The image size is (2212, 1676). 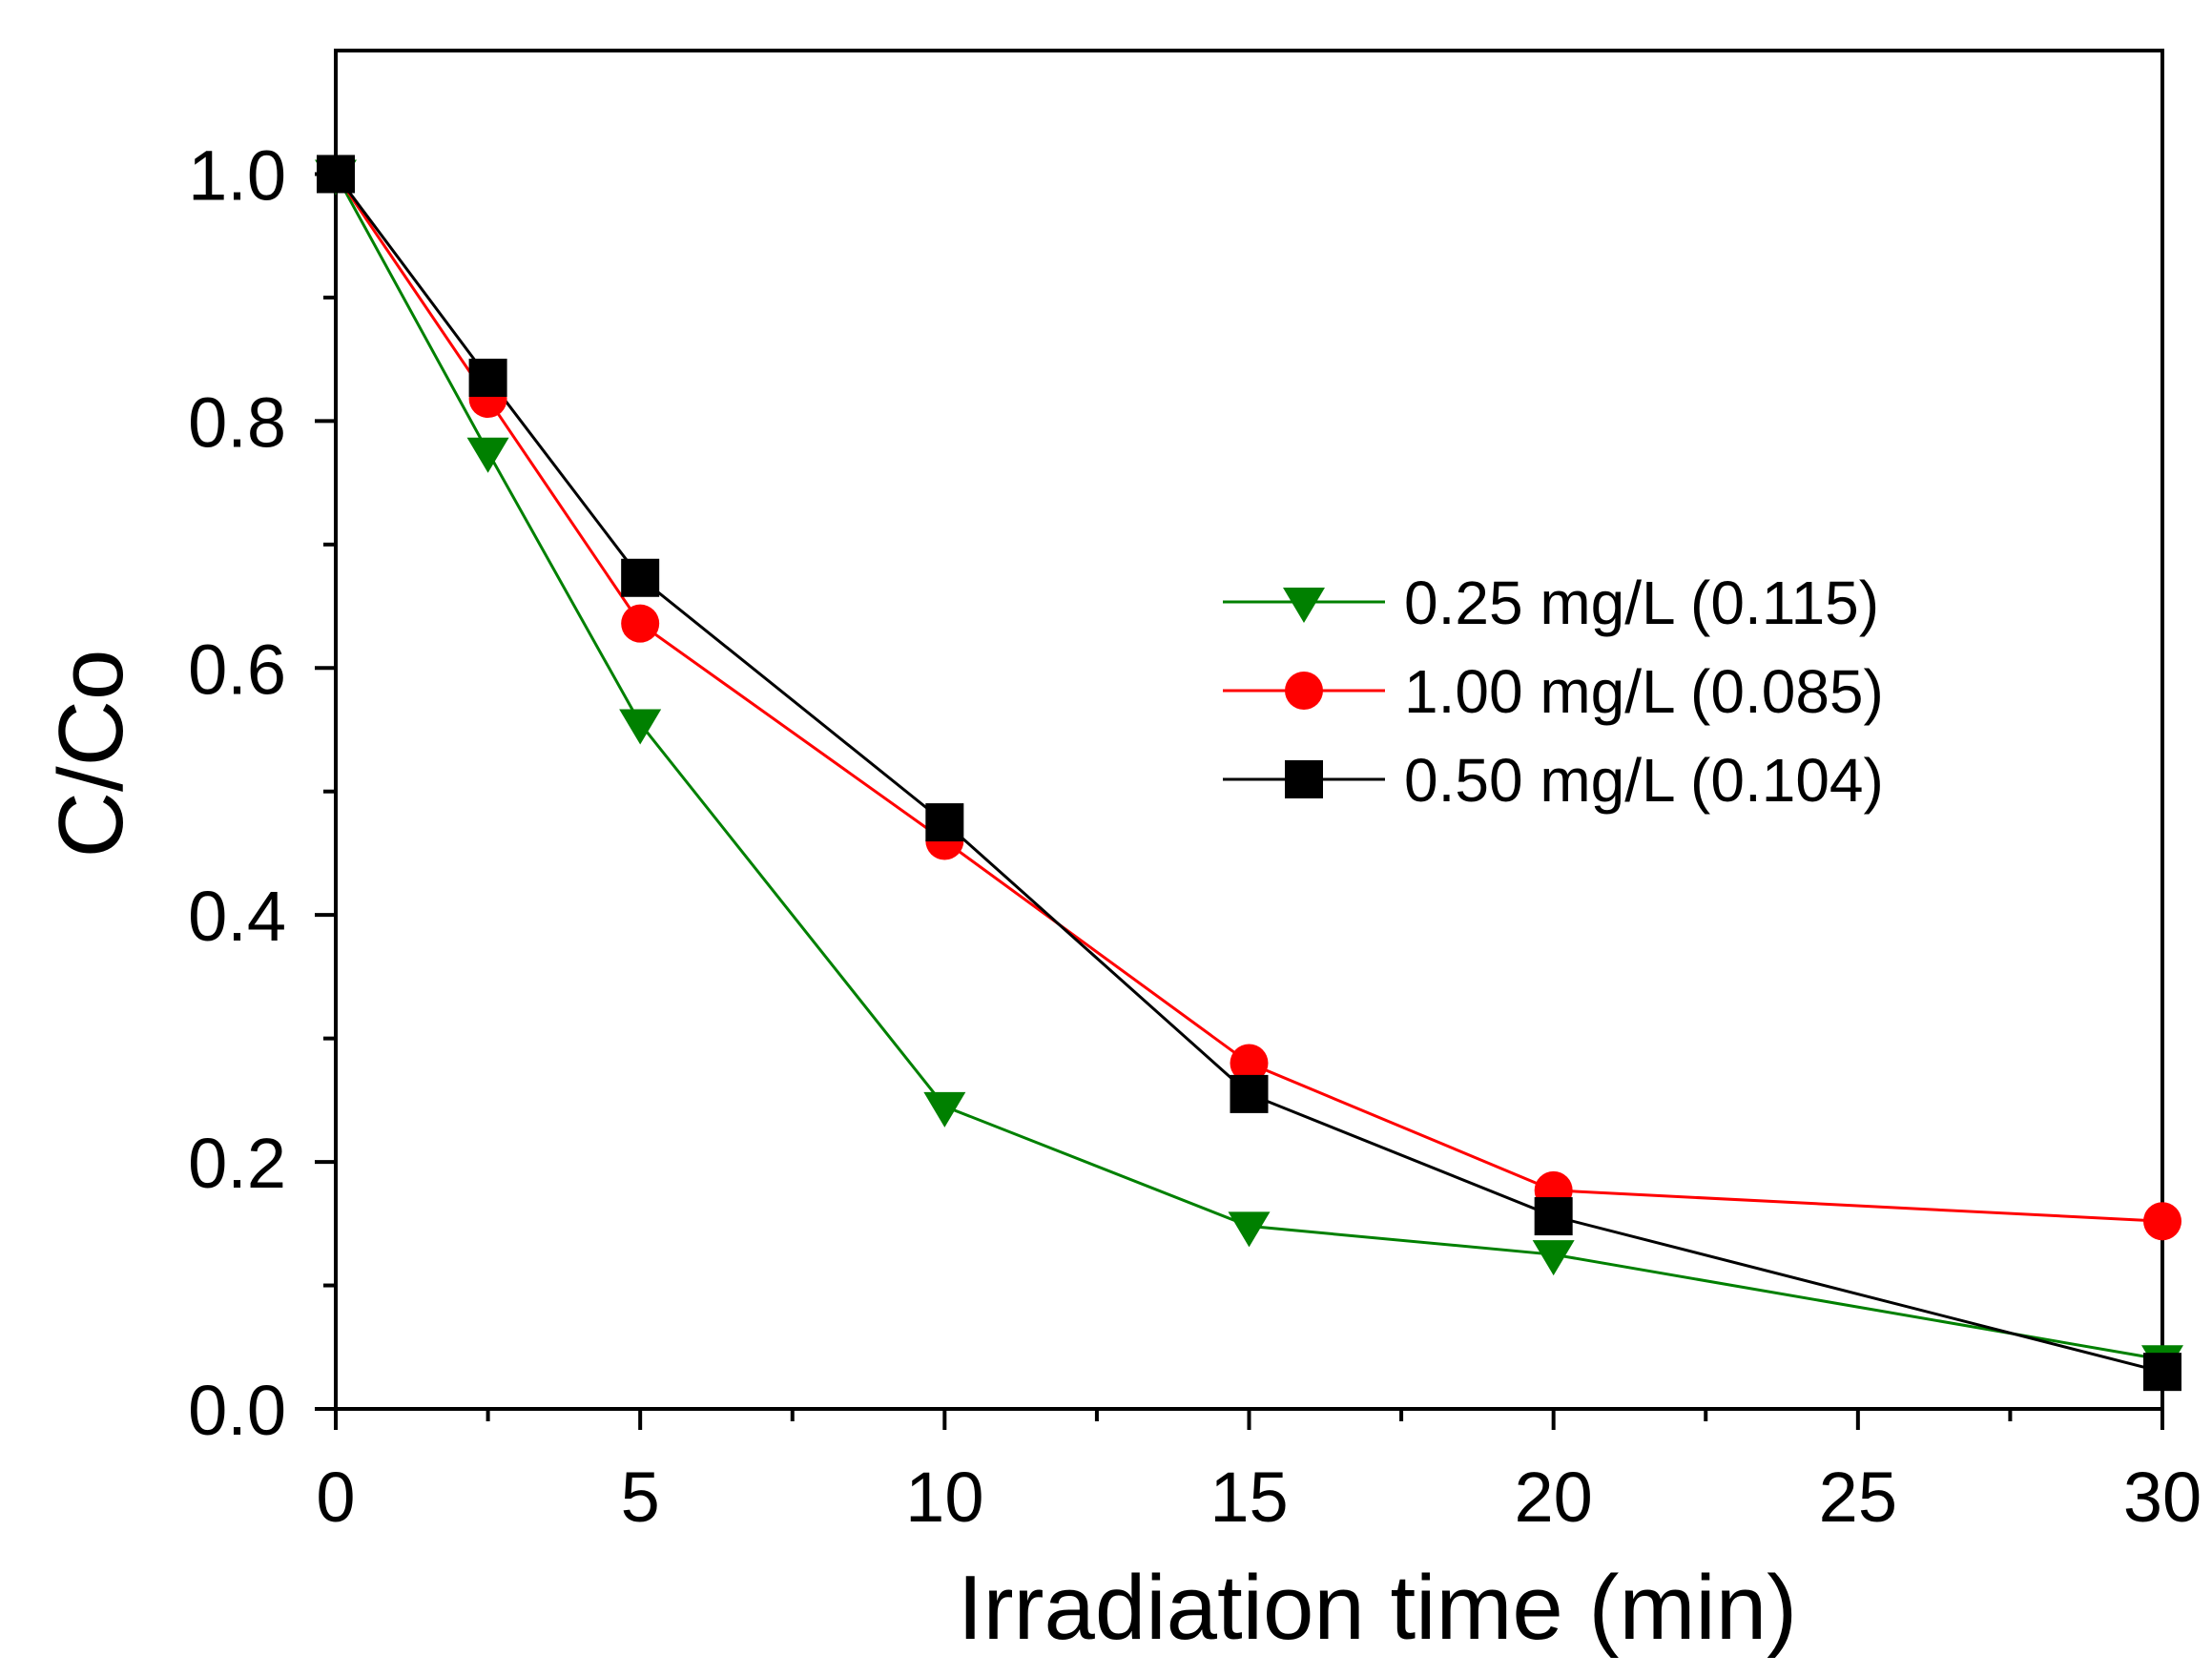 What do you see at coordinates (1644, 691) in the screenshot?
I see `legend-label-1: 1.00 mg/L (0.085)` at bounding box center [1644, 691].